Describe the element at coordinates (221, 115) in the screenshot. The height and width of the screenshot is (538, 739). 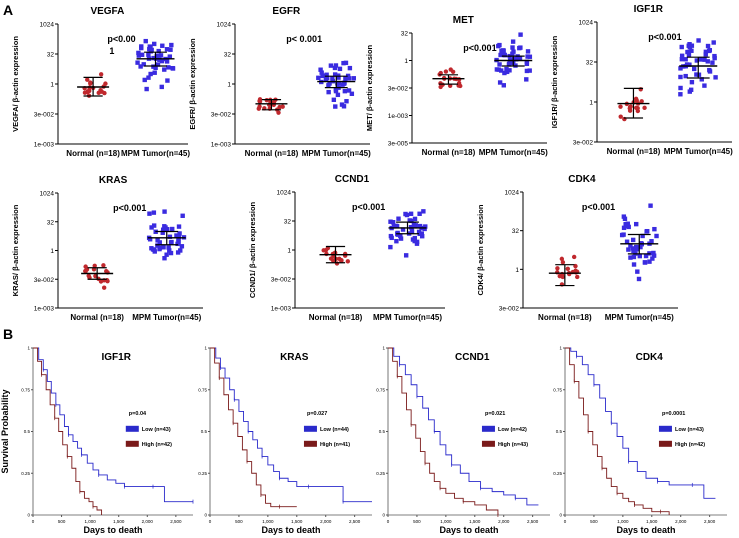
I see `egfr-ytick-label: 3e-002` at that location.